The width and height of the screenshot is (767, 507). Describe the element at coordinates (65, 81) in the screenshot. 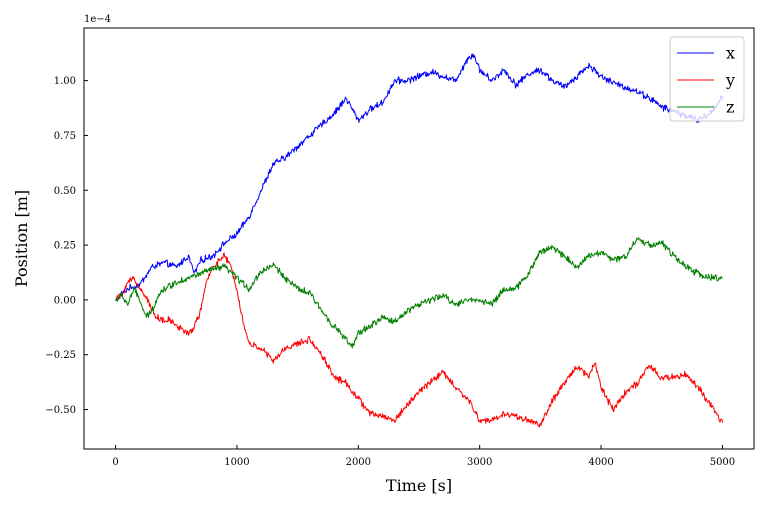

I see `y-tick-label: 1.00` at that location.